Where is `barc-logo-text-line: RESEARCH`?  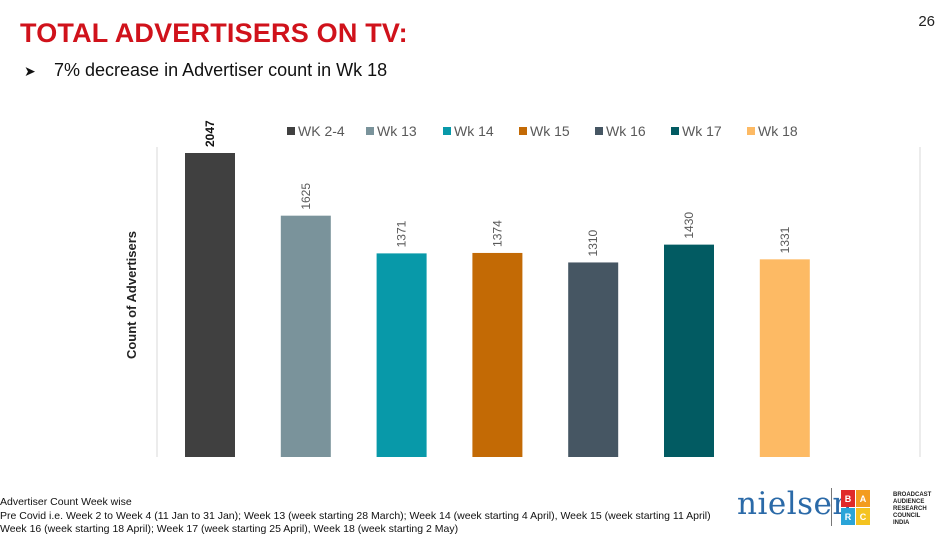
barc-logo-text-line: RESEARCH is located at coordinates (910, 509).